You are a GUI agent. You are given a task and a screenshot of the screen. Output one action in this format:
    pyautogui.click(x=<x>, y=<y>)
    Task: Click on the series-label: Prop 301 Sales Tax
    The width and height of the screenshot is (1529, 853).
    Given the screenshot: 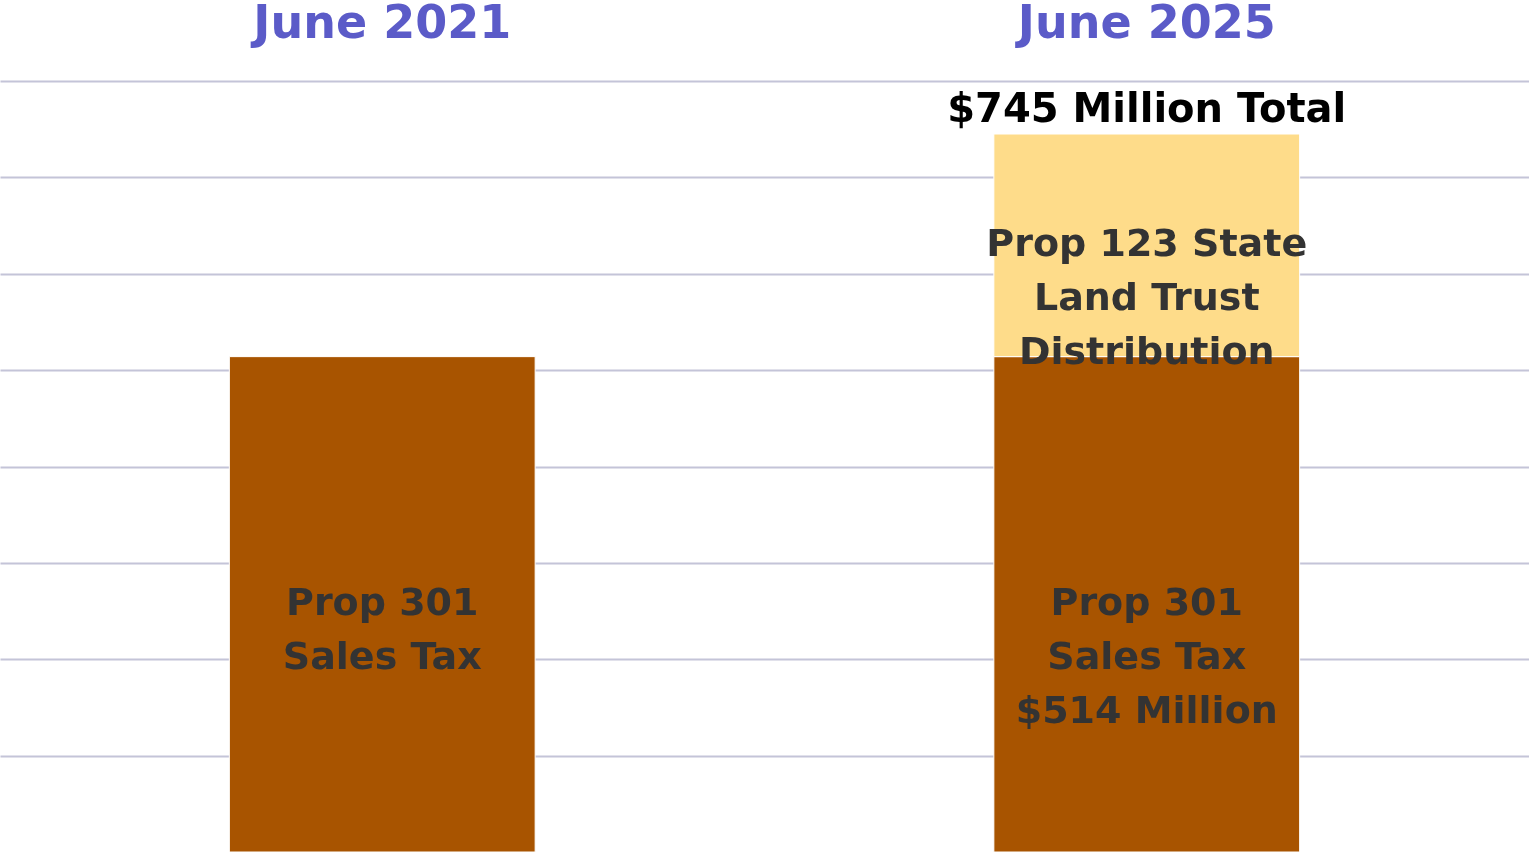 What is the action you would take?
    pyautogui.click(x=1147, y=629)
    